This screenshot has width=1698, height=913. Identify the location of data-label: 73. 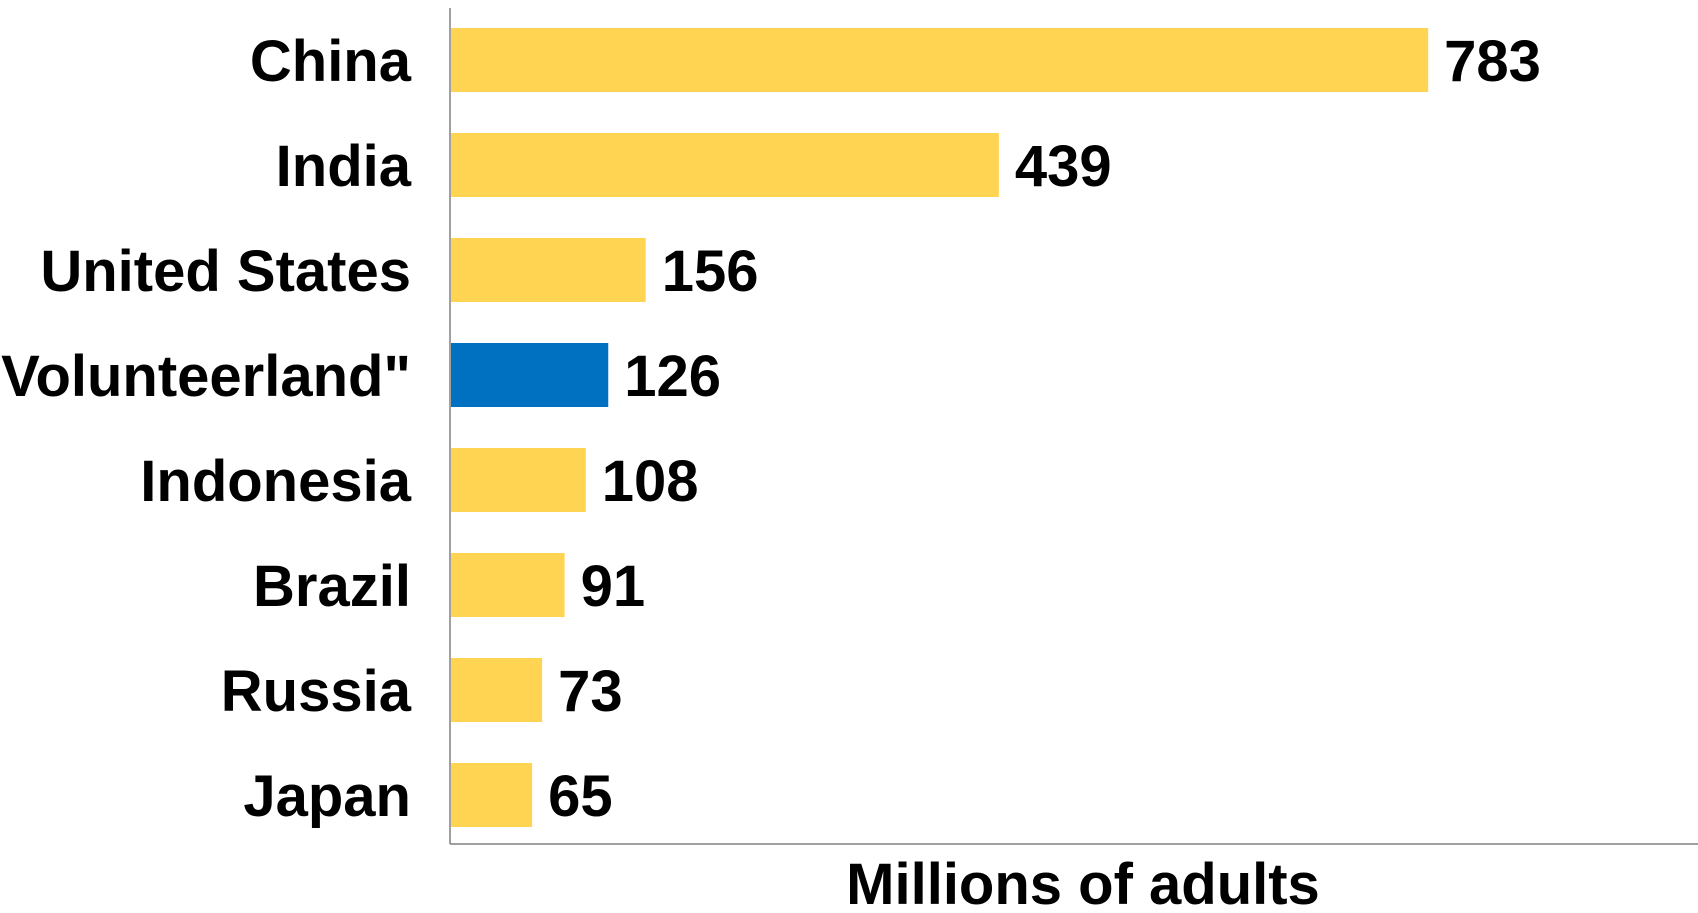
(590, 691).